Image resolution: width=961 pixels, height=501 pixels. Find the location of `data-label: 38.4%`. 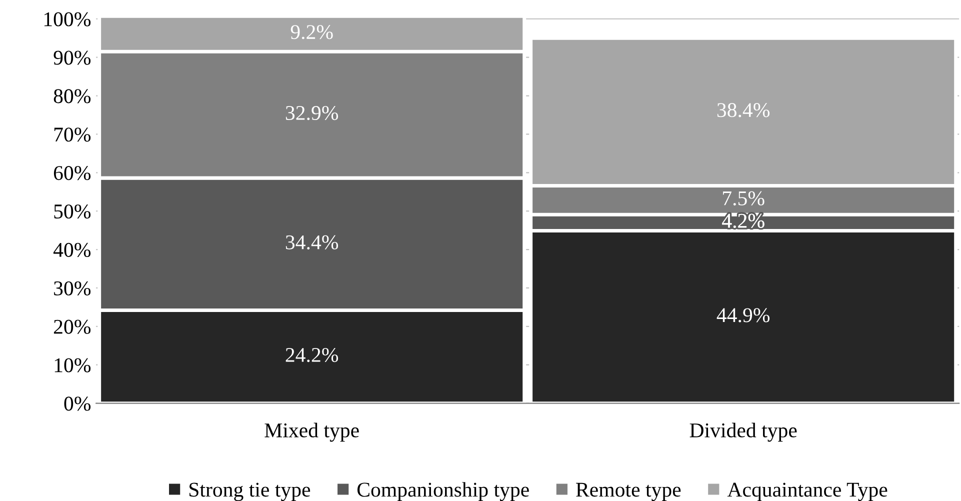

data-label: 38.4% is located at coordinates (743, 110).